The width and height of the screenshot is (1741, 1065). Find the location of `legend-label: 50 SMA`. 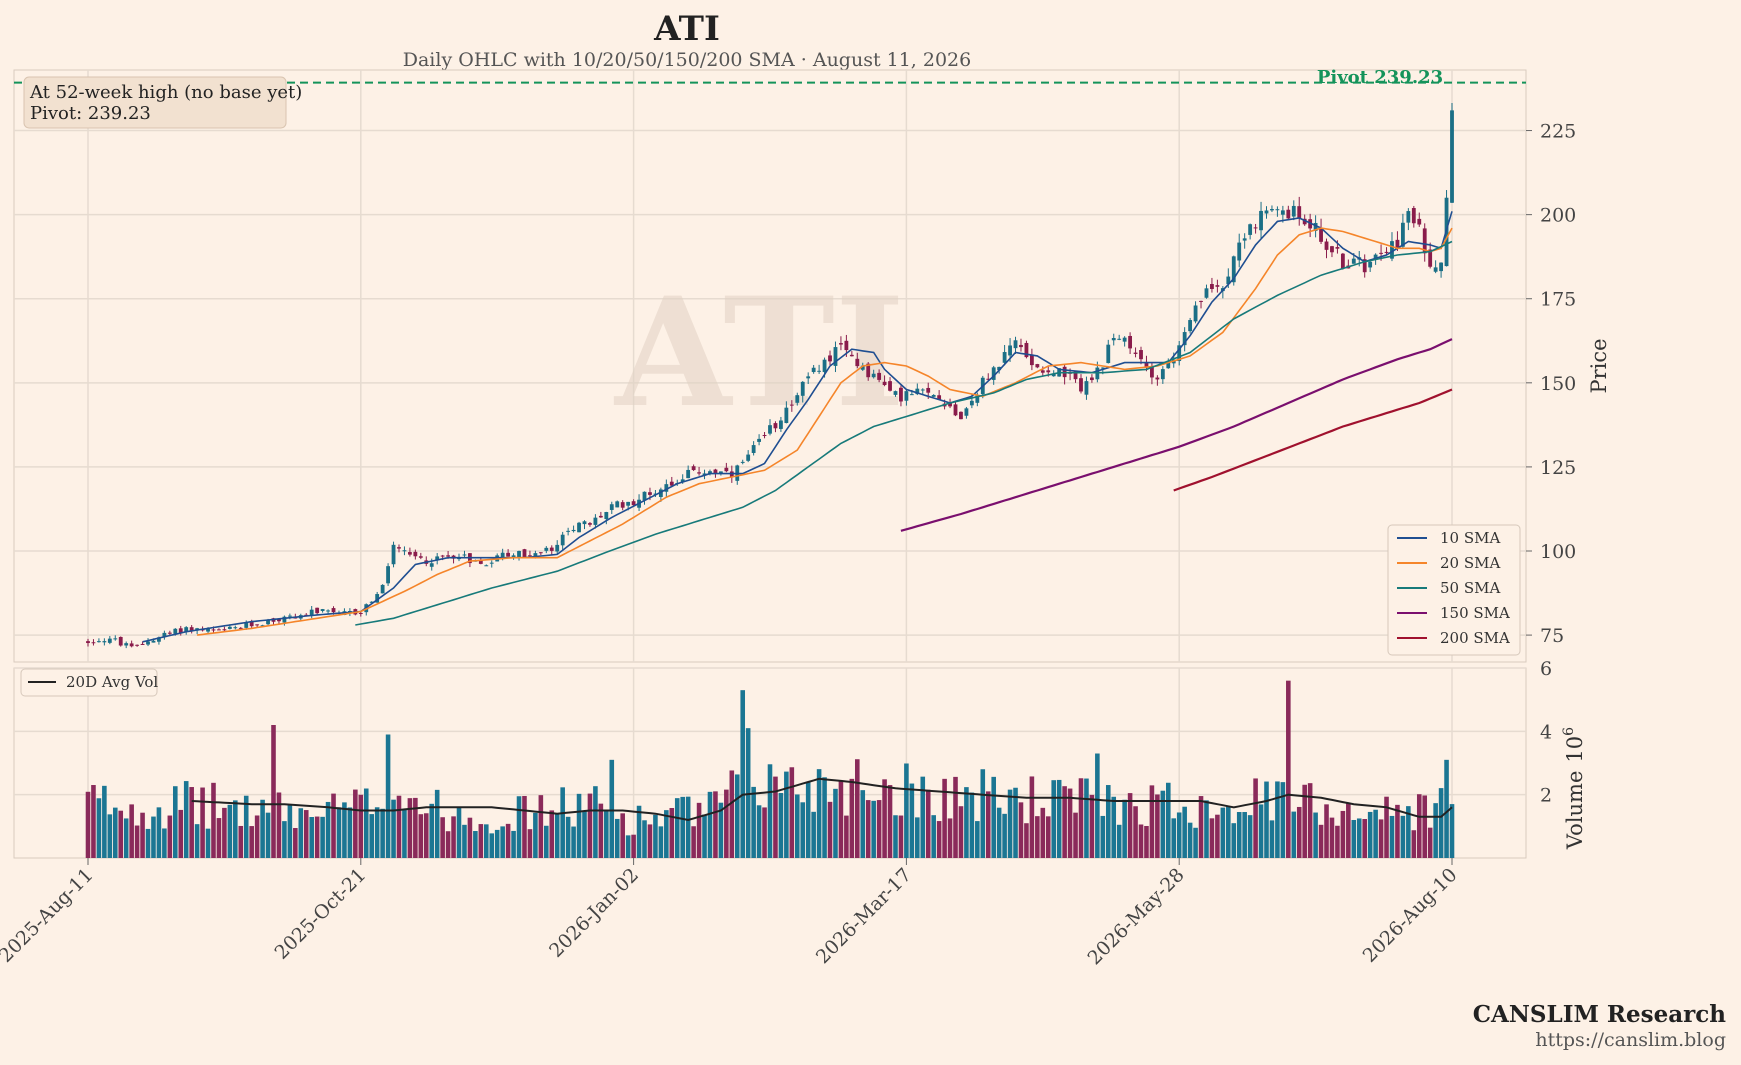

legend-label: 50 SMA is located at coordinates (1470, 588).